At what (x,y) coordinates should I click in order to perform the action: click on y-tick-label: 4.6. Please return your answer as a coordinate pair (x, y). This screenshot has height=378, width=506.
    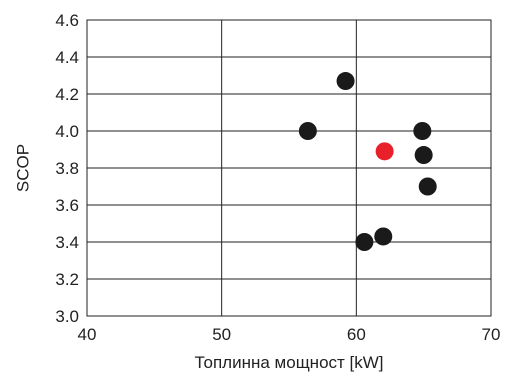
    Looking at the image, I should click on (67, 20).